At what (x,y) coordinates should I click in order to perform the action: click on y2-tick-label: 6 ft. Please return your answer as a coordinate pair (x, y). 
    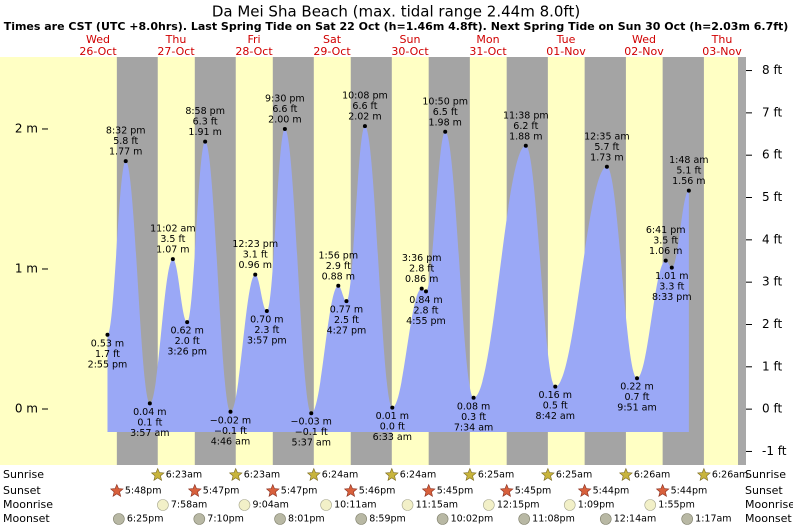
    Looking at the image, I should click on (772, 155).